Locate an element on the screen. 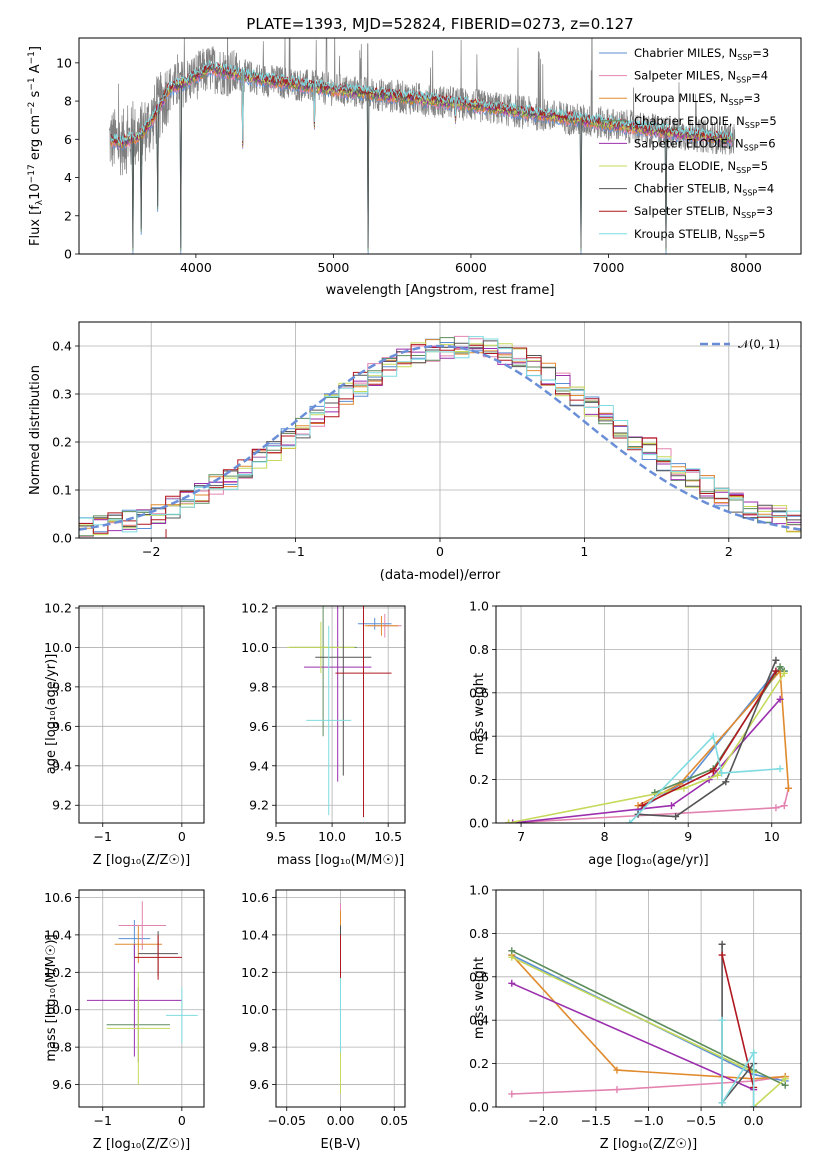  x-tick-label: 6000 is located at coordinates (471, 267).